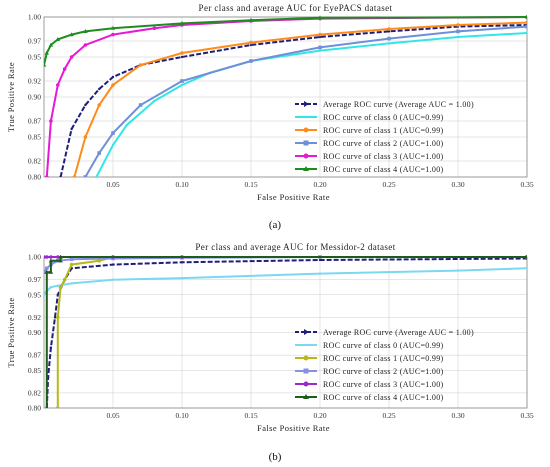 This screenshot has height=467, width=550. What do you see at coordinates (275, 225) in the screenshot?
I see `subfigure-label: (a)` at bounding box center [275, 225].